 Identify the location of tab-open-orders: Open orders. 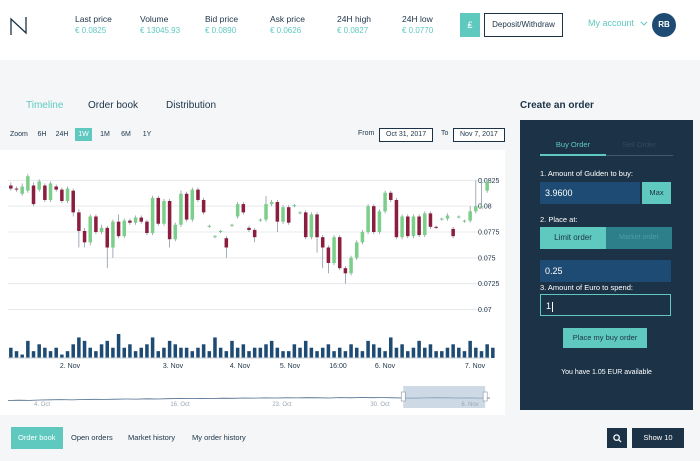
(92, 437).